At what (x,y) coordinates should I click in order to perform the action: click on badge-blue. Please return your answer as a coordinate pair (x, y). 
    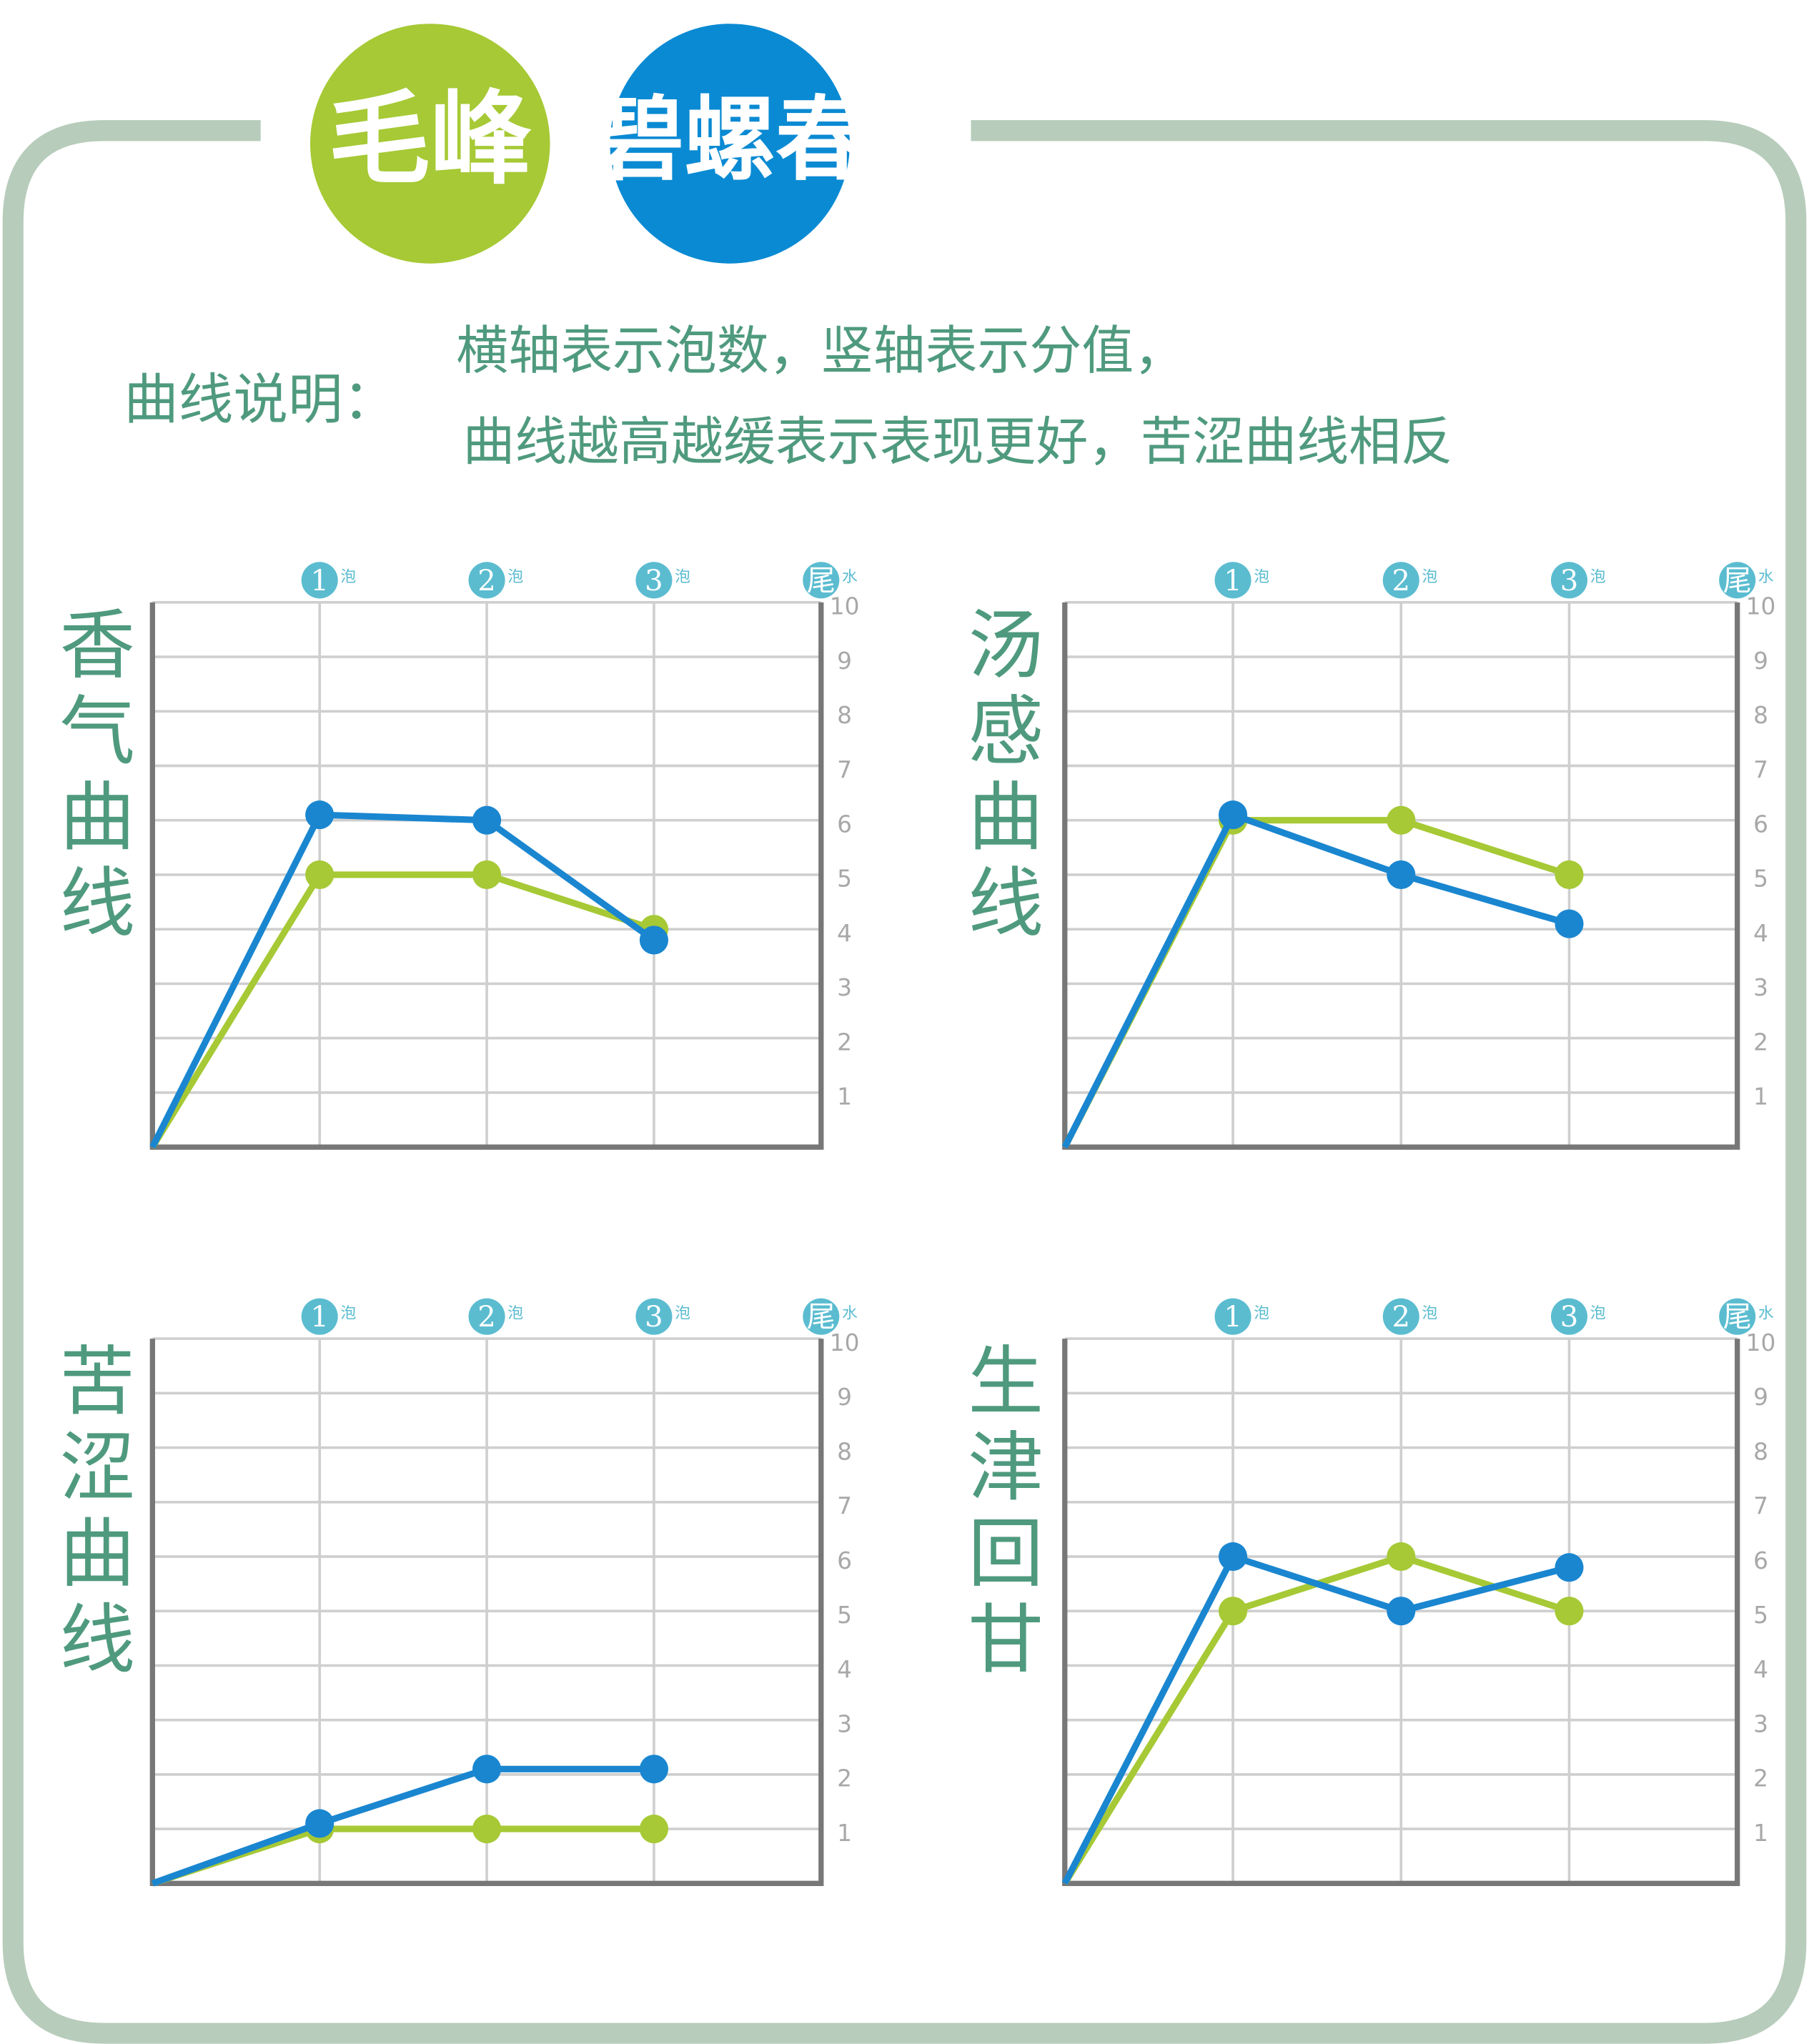
    Looking at the image, I should click on (730, 144).